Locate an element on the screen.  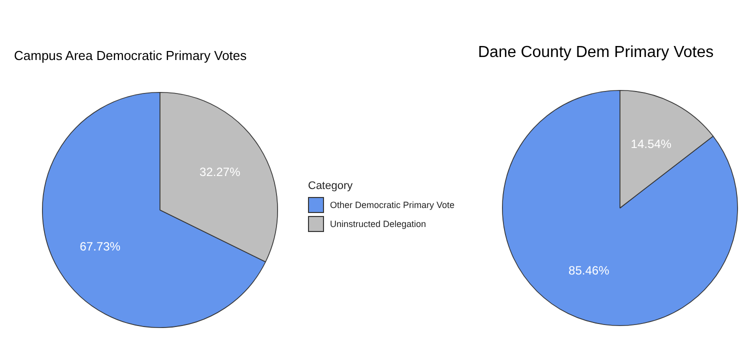
data-label: 32.27% is located at coordinates (220, 172).